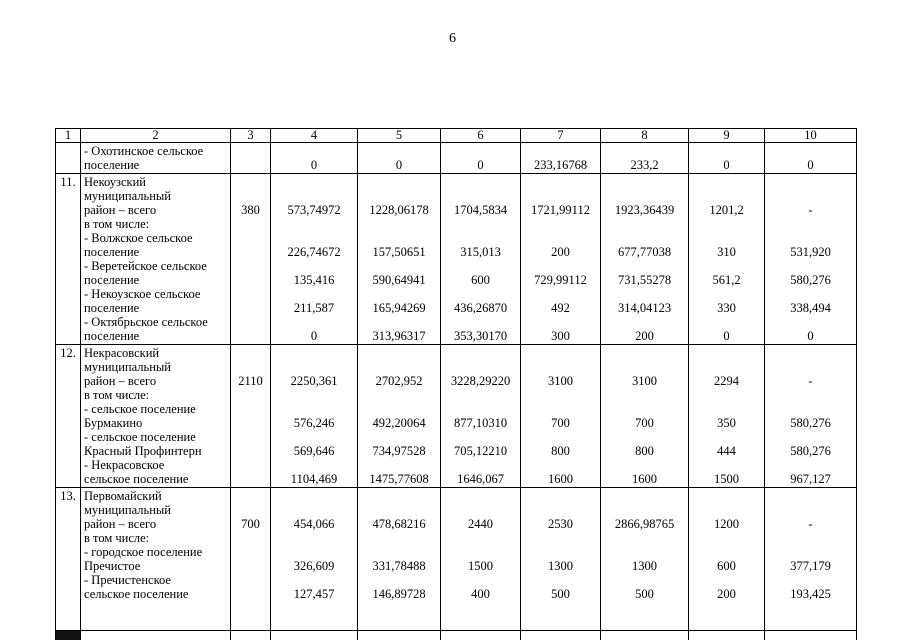  Describe the element at coordinates (112, 280) in the screenshot. I see `text-line: поселение` at that location.